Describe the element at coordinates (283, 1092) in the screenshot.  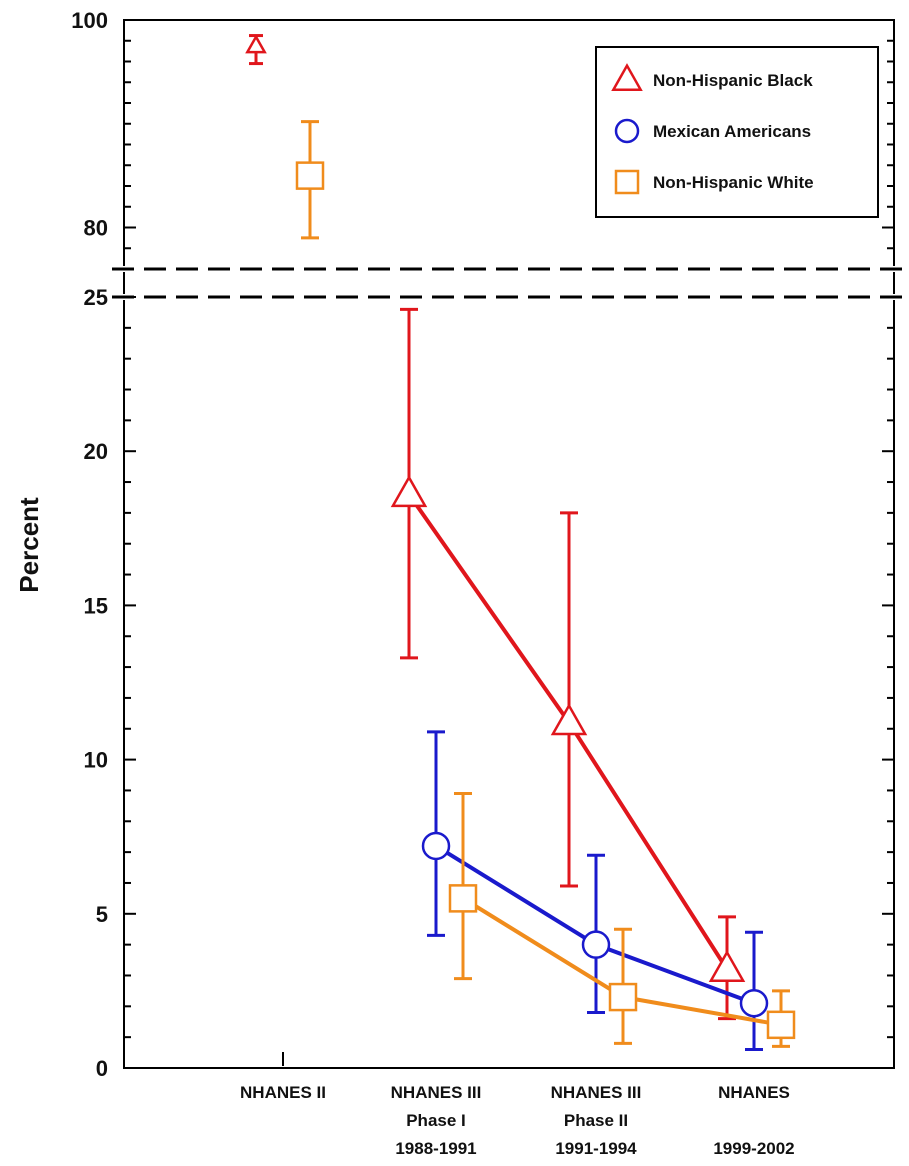
I see `x-category-label-0-0: NHANES II` at that location.